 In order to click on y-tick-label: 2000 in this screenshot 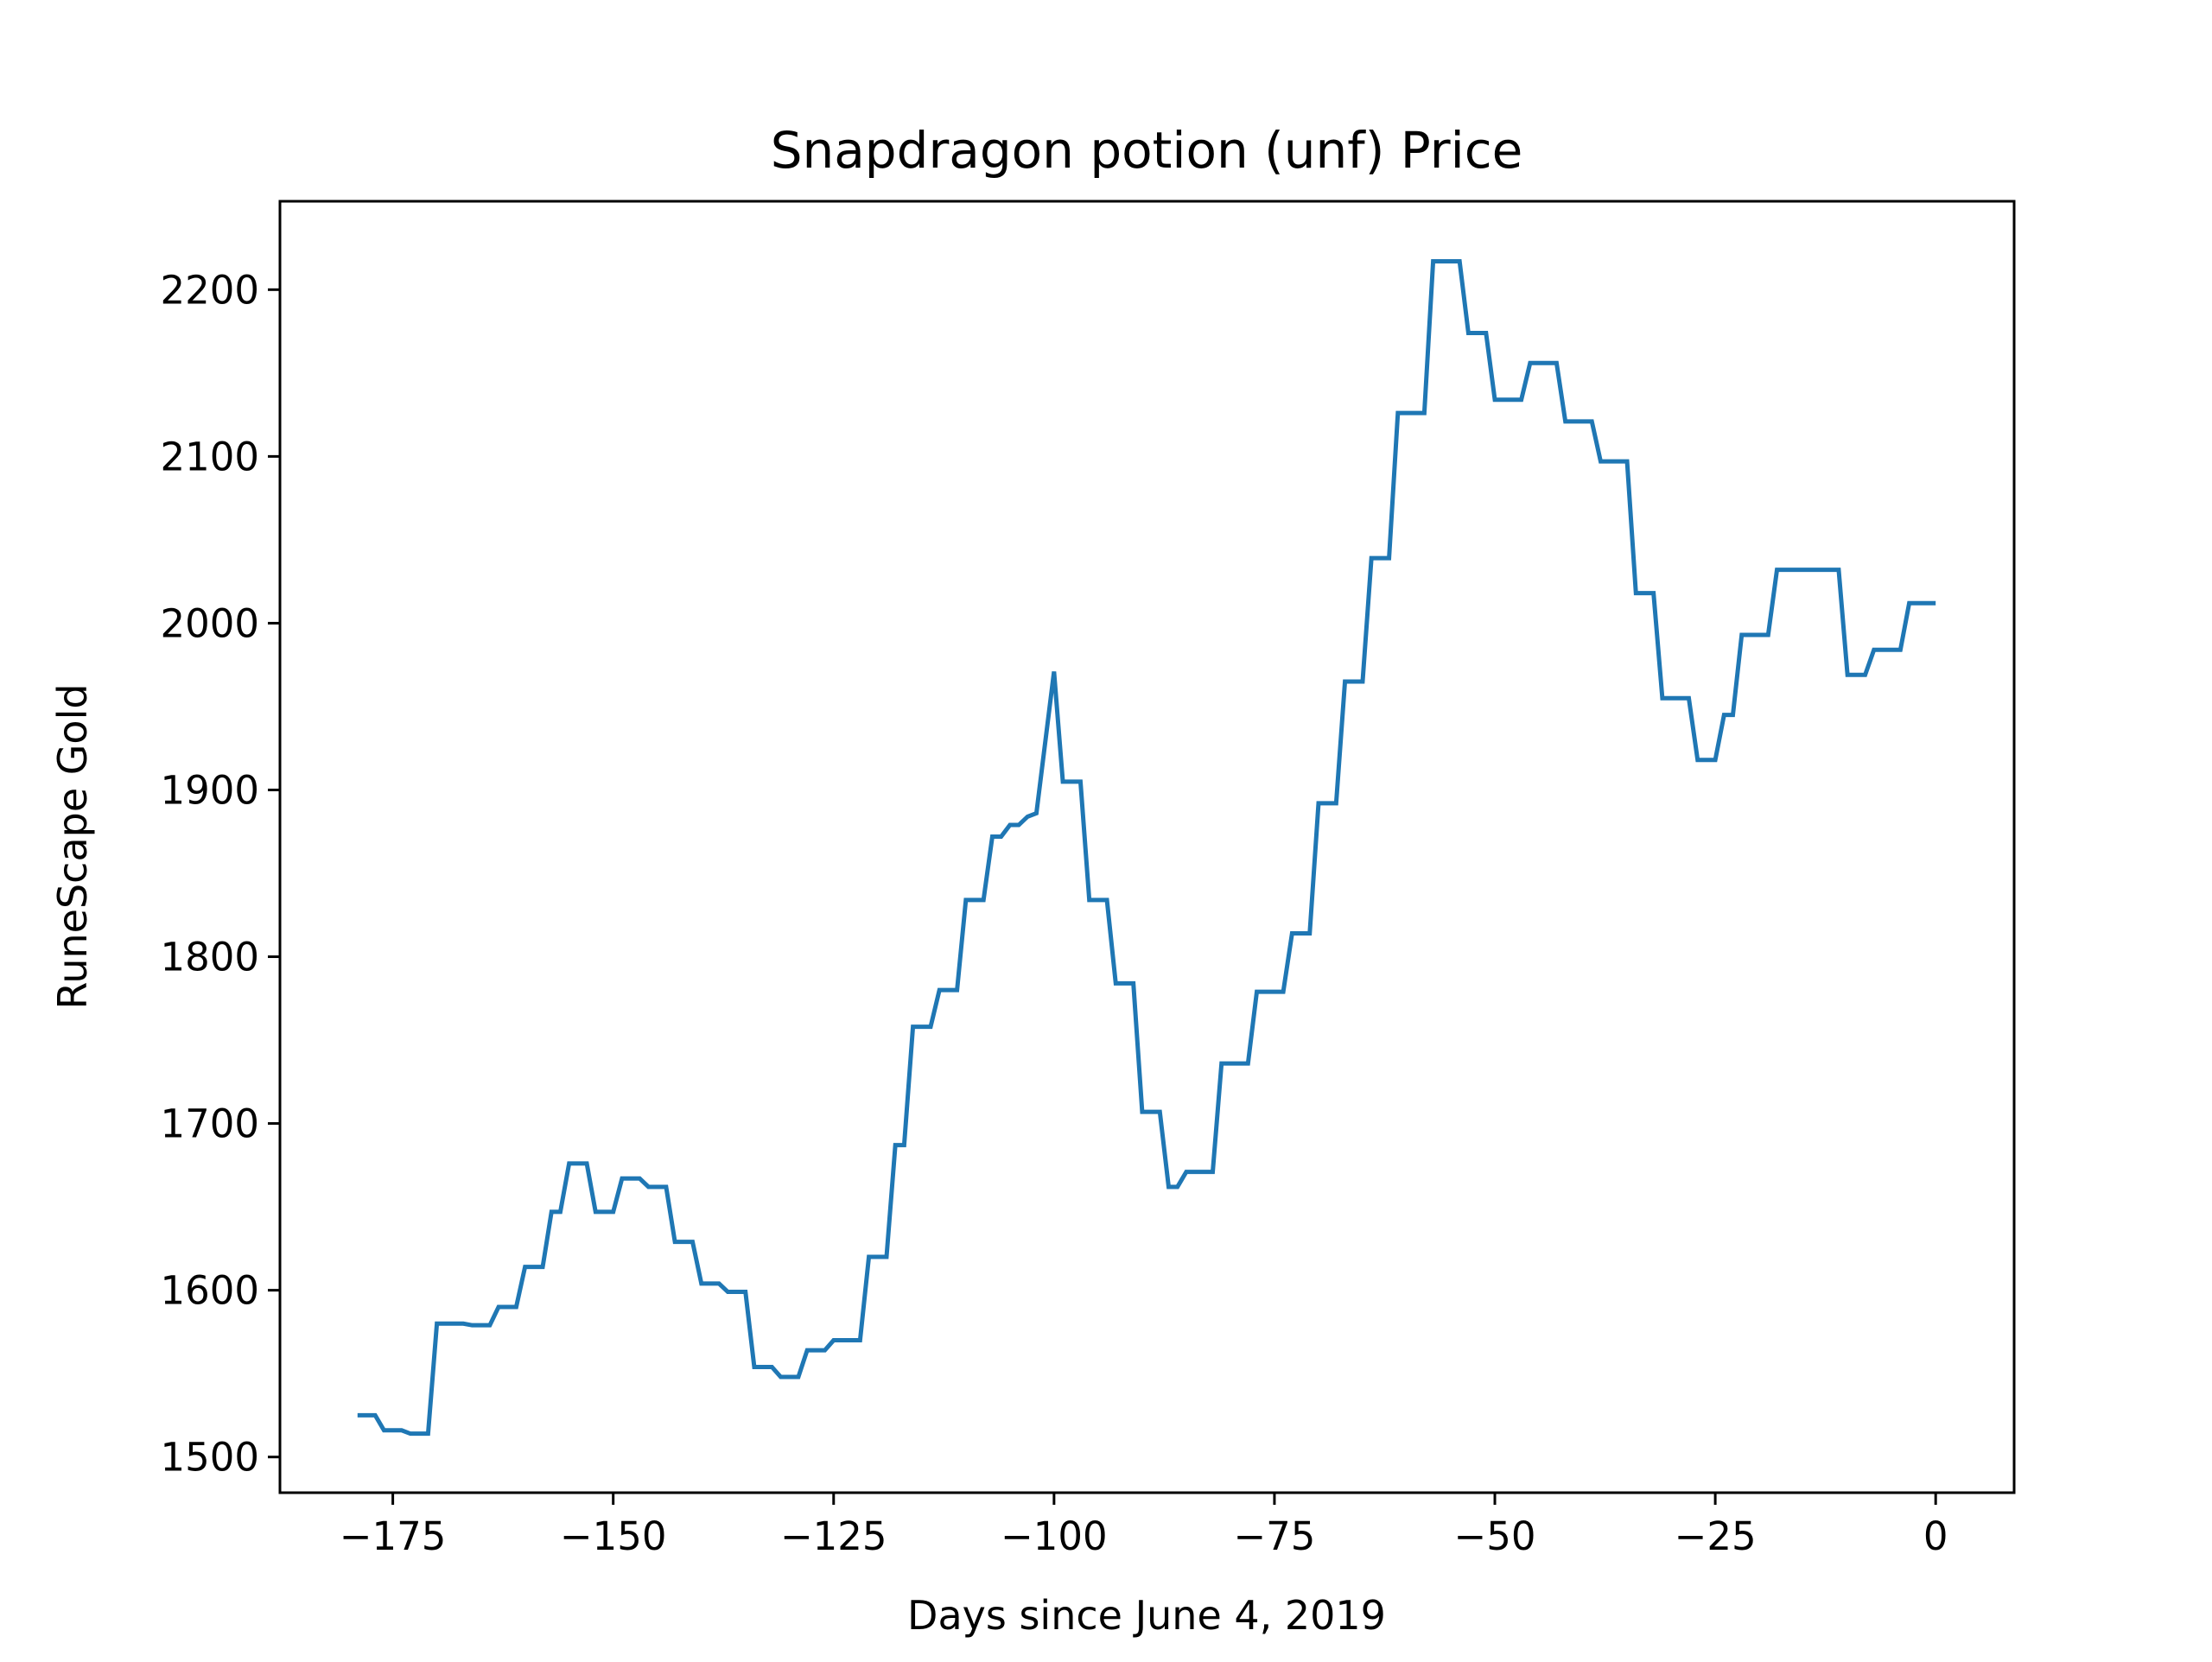, I will do `click(209, 623)`.